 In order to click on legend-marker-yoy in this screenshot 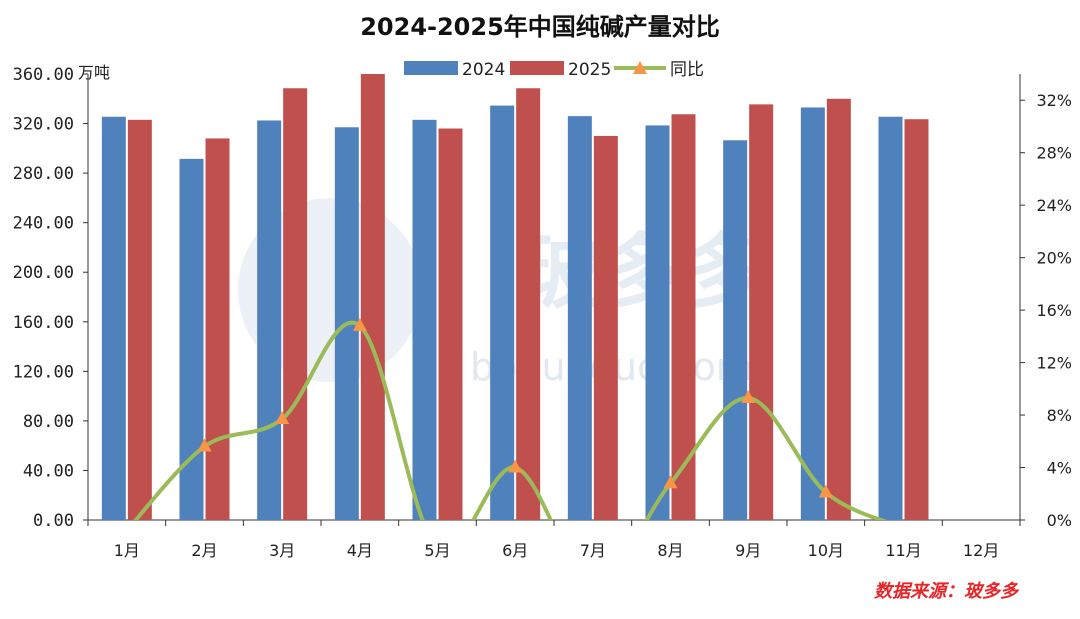, I will do `click(640, 67)`.